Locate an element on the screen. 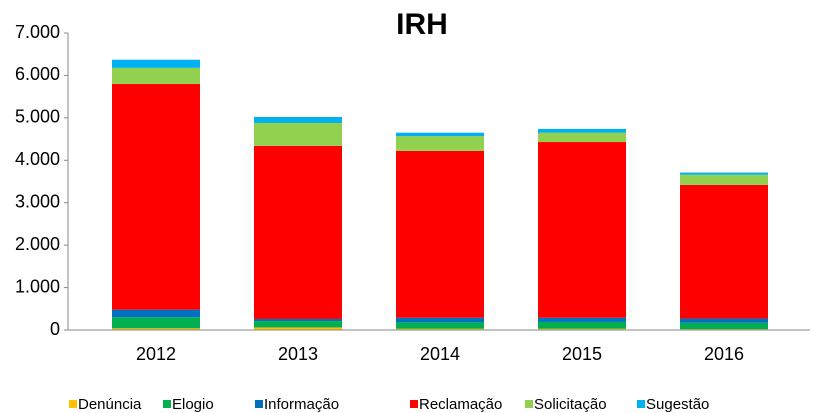 The image size is (835, 413). legend-label: Informação is located at coordinates (301, 404).